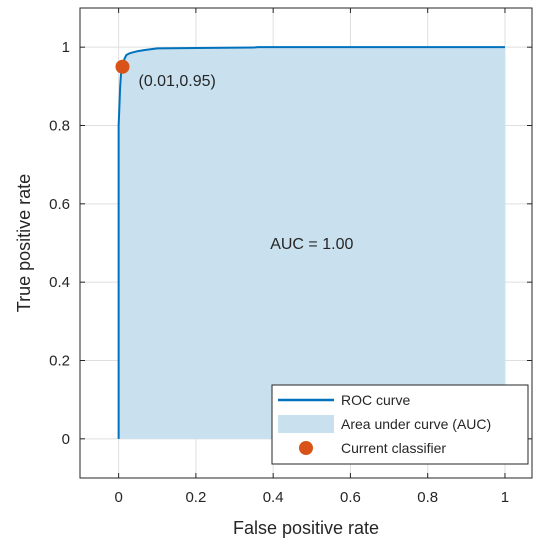  What do you see at coordinates (66, 439) in the screenshot?
I see `y-tick-label: 0` at bounding box center [66, 439].